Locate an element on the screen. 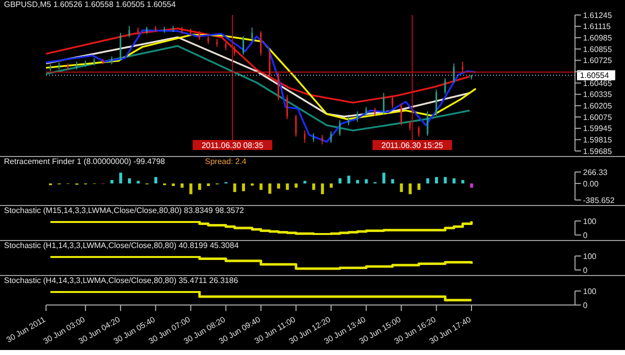 This screenshot has height=355, width=625. y-tick-label: 0.00 is located at coordinates (591, 183).